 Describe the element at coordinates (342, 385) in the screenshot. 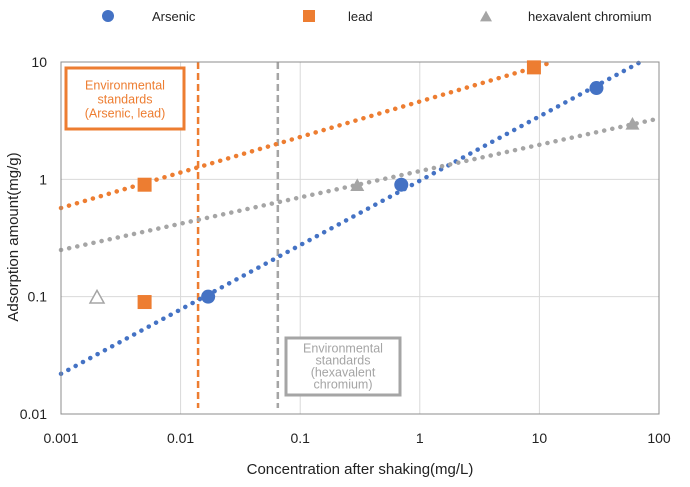

I see `standards-hexavalent-chromium-text: chromium)` at that location.